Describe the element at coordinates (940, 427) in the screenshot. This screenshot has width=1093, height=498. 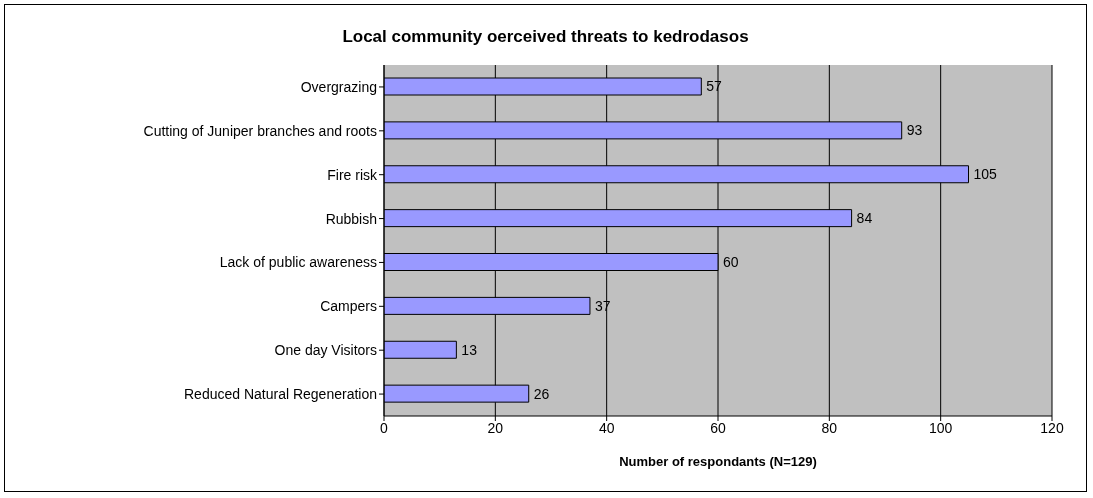
I see `x-tick-label: 100` at that location.